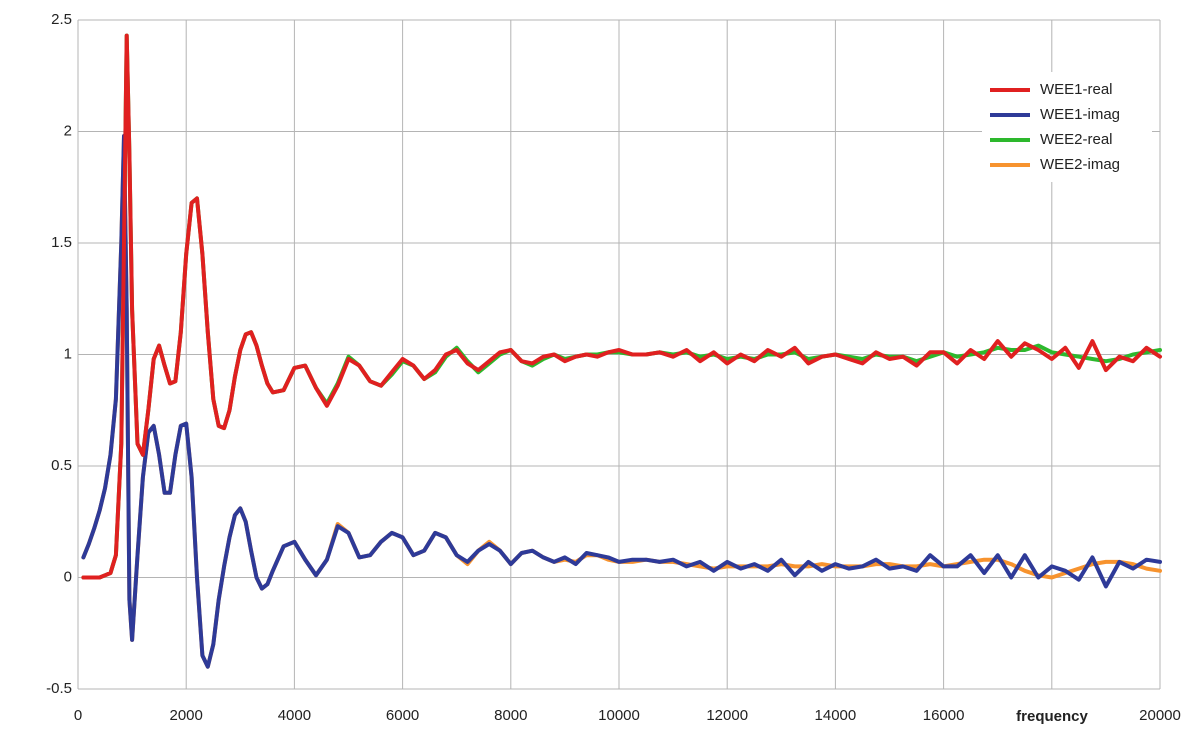  What do you see at coordinates (402, 715) in the screenshot?
I see `x-tick-label: 6000` at bounding box center [402, 715].